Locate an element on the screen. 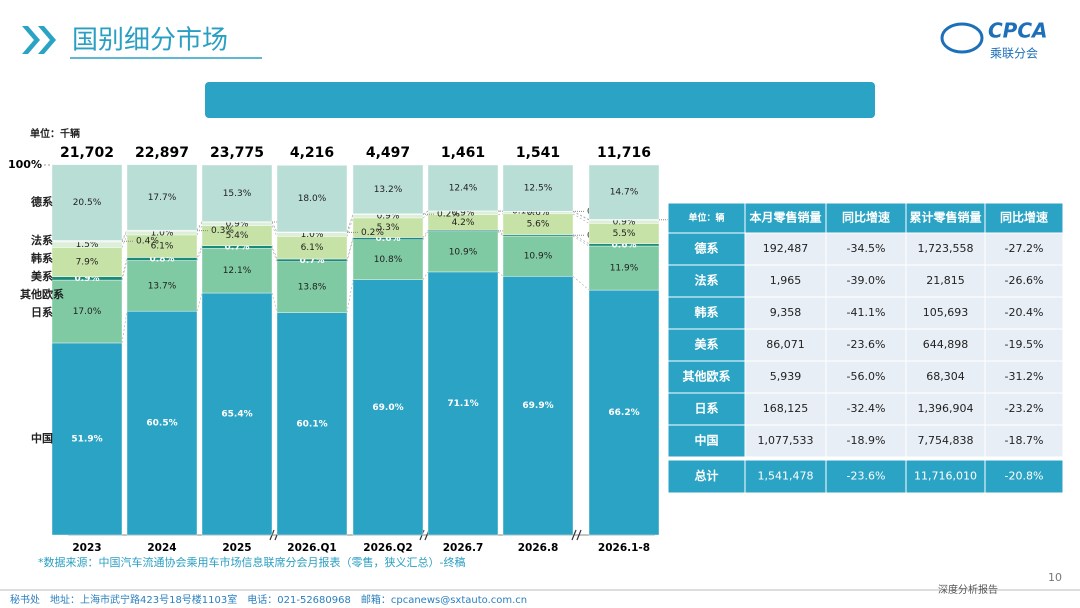  table-header-text: 同比增速 is located at coordinates (866, 217).